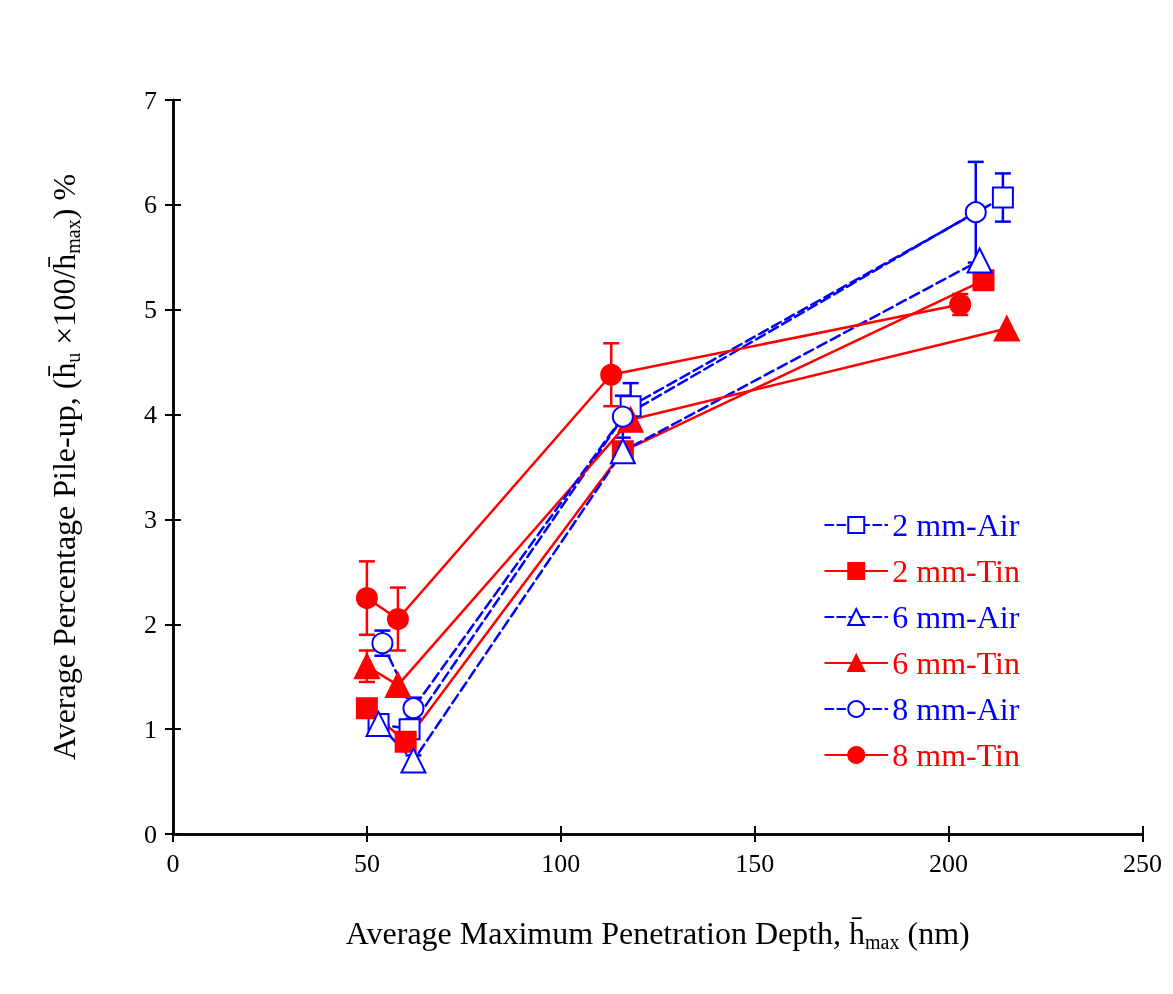 Image resolution: width=1173 pixels, height=994 pixels. Describe the element at coordinates (150, 310) in the screenshot. I see `y-tick-label: 5` at that location.